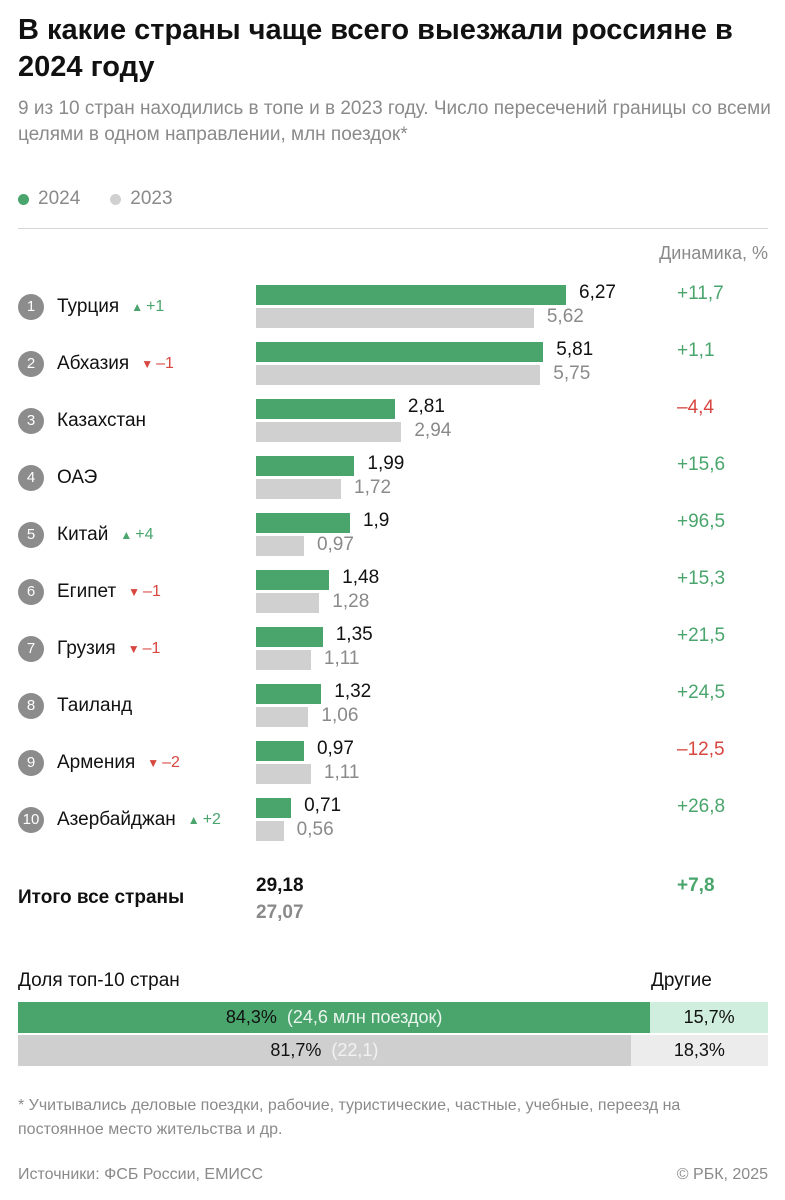 This screenshot has width=785, height=1200. What do you see at coordinates (701, 806) in the screenshot?
I see `dynamics-value: +26,8` at bounding box center [701, 806].